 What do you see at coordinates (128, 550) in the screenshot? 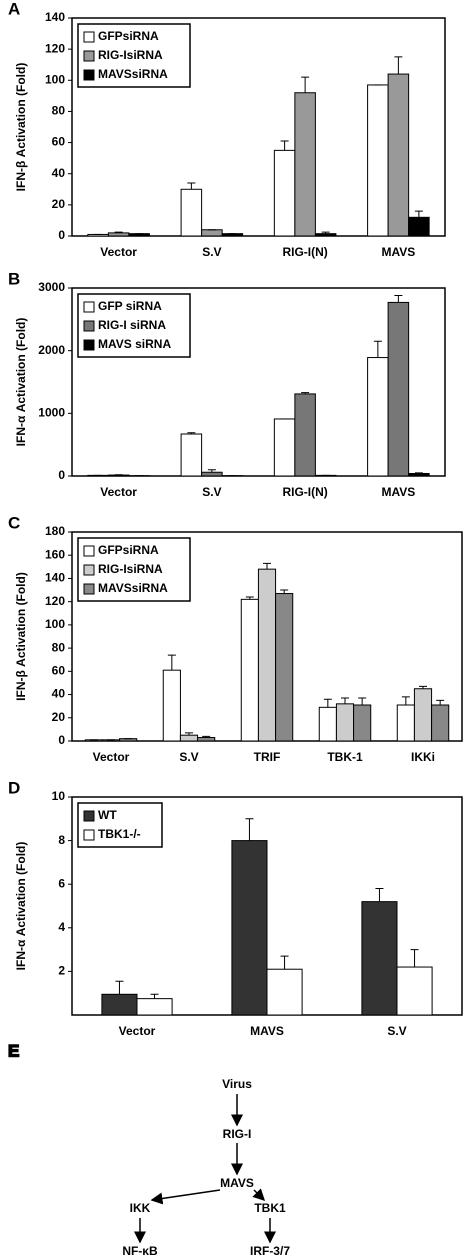
I see `legend-label: GFPsiRNA` at bounding box center [128, 550].